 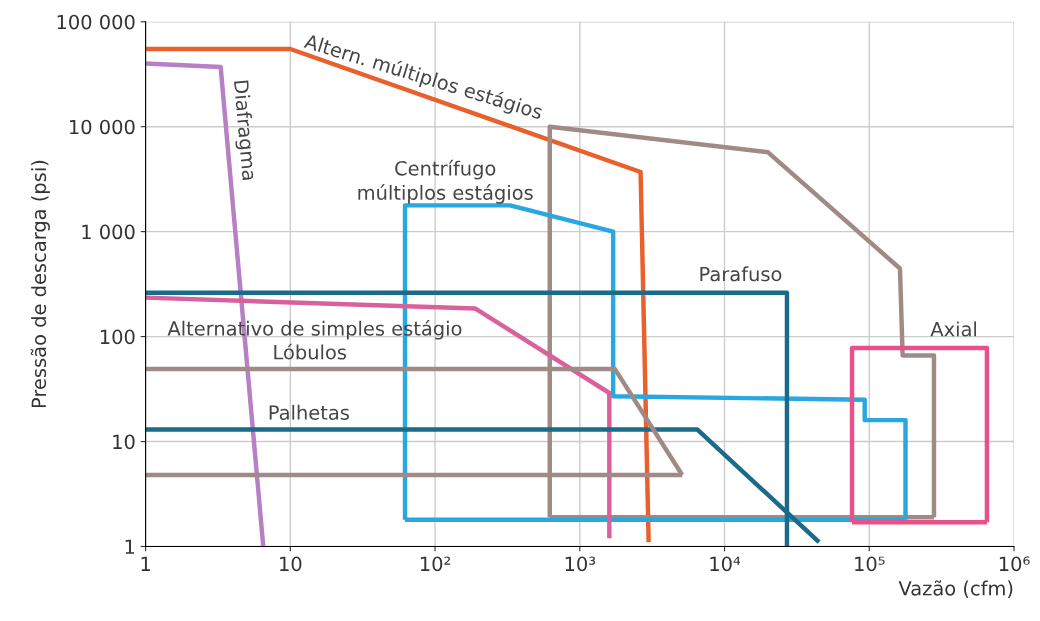 I want to click on y-tick-label: 1 000, so click(x=108, y=232).